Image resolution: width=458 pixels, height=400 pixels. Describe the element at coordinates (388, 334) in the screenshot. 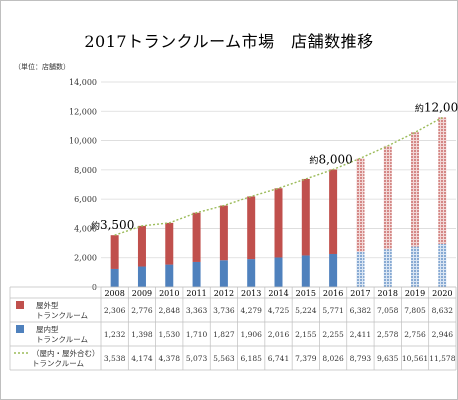

I see `data-label: 2,578` at that location.